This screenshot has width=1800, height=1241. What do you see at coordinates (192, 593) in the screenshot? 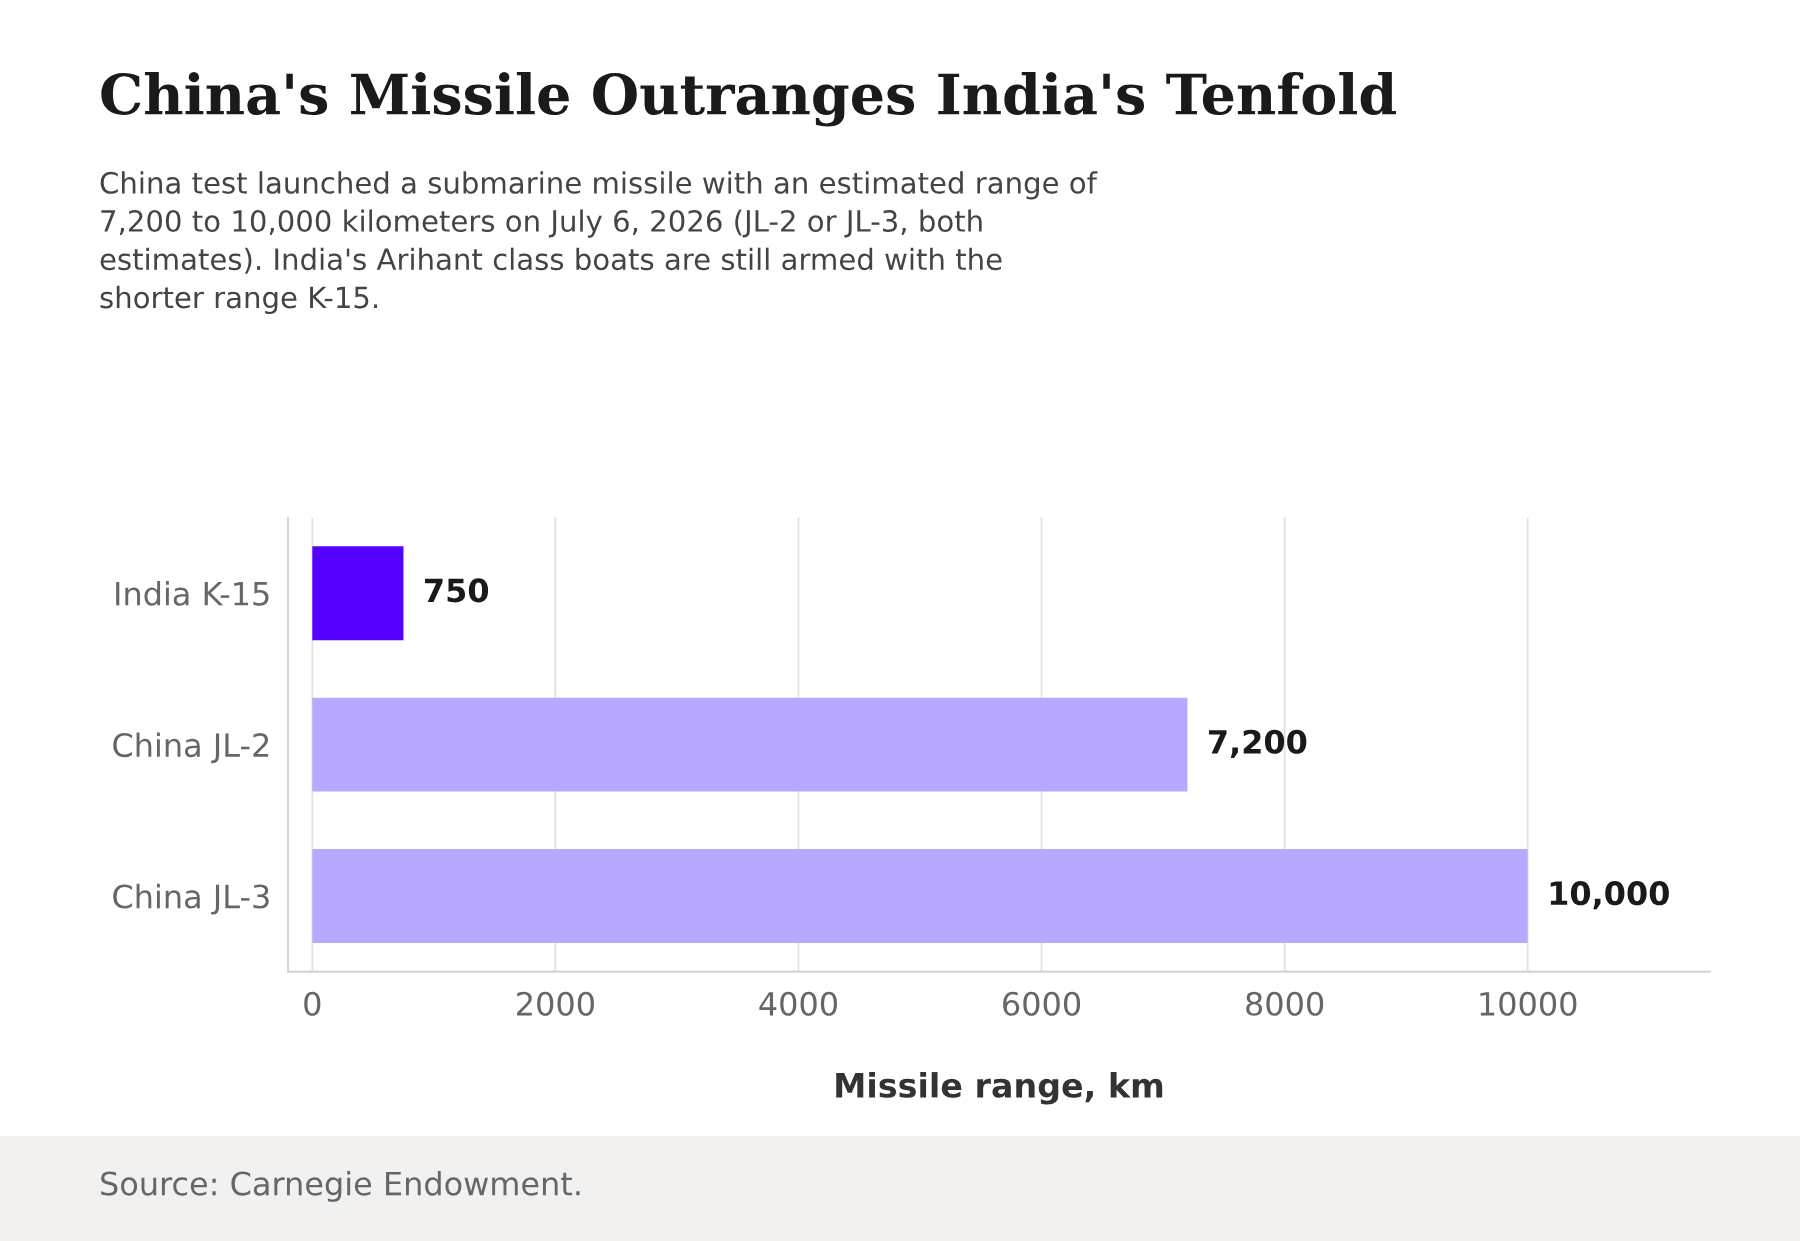
I see `y-tick-label: India K-15` at bounding box center [192, 593].